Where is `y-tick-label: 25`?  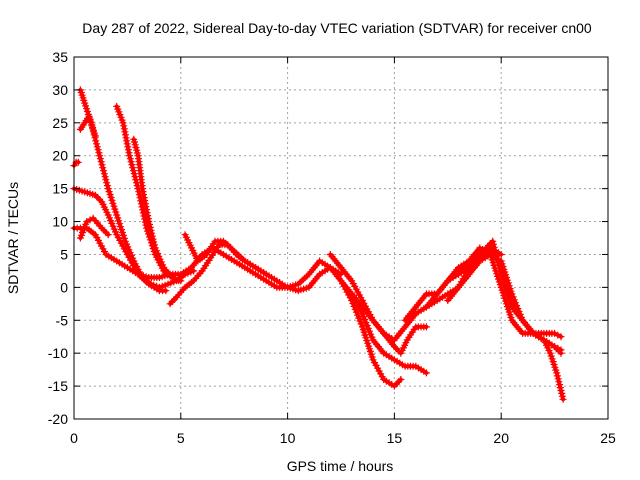
y-tick-label: 25 is located at coordinates (60, 123).